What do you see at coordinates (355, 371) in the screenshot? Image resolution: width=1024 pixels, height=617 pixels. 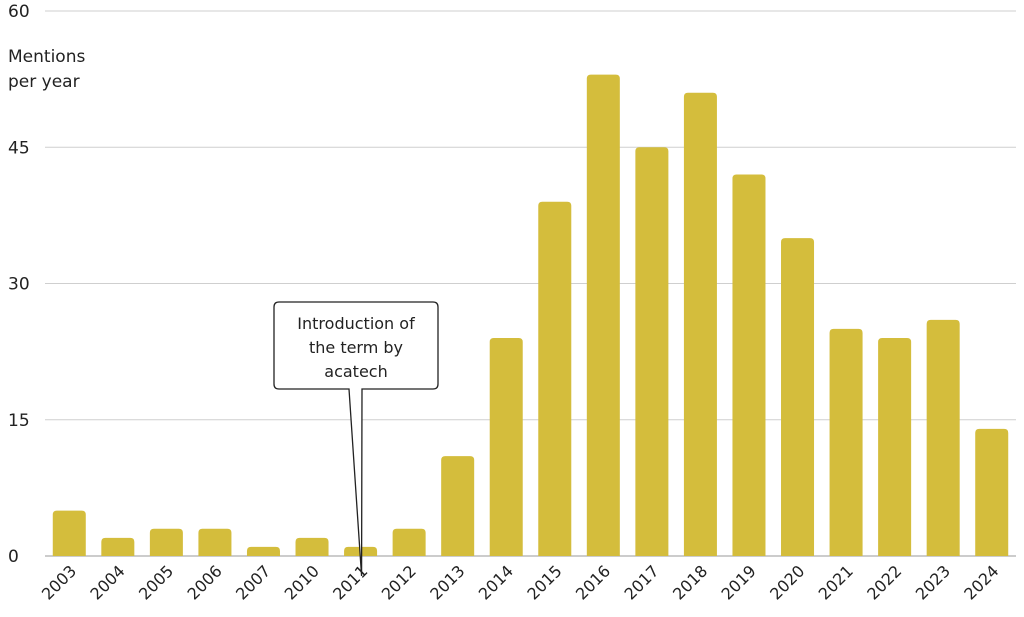 I see `callout-line-3: acatech` at bounding box center [355, 371].